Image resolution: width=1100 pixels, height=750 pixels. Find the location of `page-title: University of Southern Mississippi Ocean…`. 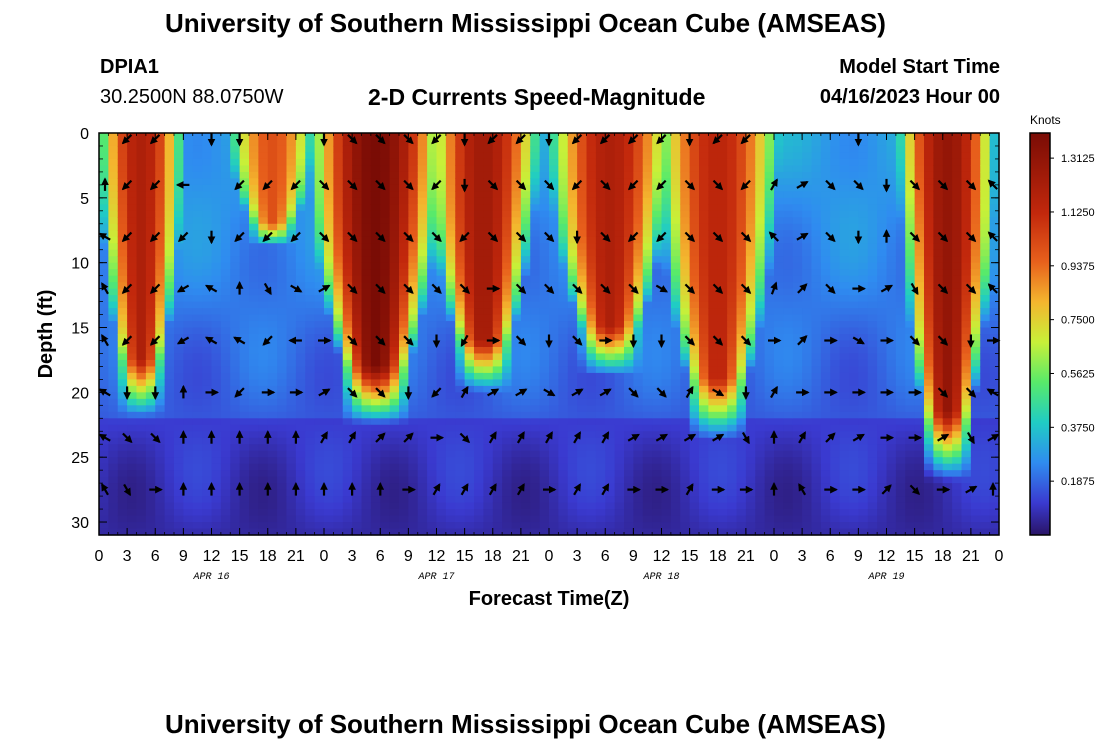

page-title: University of Southern Mississippi Ocean… is located at coordinates (525, 23).